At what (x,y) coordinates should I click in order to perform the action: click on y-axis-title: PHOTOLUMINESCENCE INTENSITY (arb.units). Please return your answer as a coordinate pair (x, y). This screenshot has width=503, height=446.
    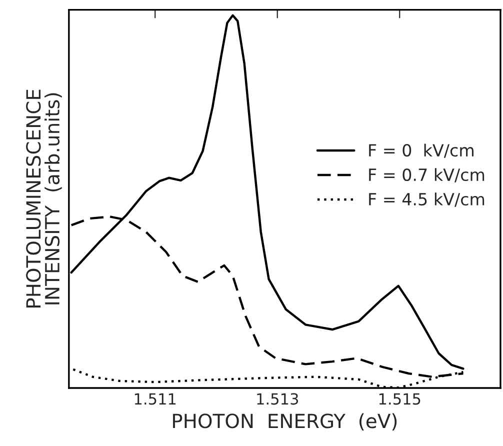
    Looking at the image, I should click on (44, 199).